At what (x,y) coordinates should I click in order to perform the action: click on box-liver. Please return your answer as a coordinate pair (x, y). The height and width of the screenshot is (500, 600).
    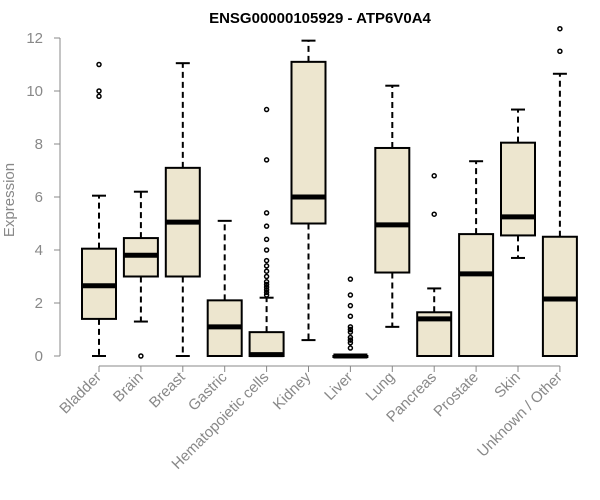
    Looking at the image, I should click on (350, 317).